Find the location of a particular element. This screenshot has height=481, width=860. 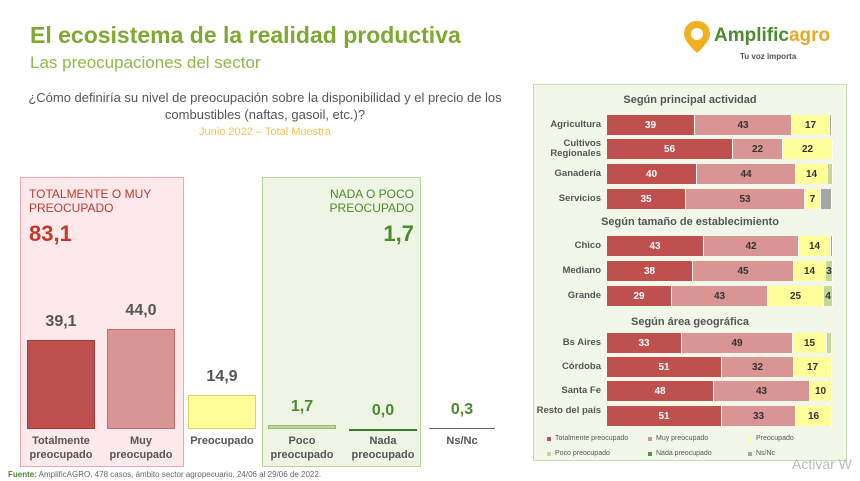

segment-muy: 45 is located at coordinates (743, 271).